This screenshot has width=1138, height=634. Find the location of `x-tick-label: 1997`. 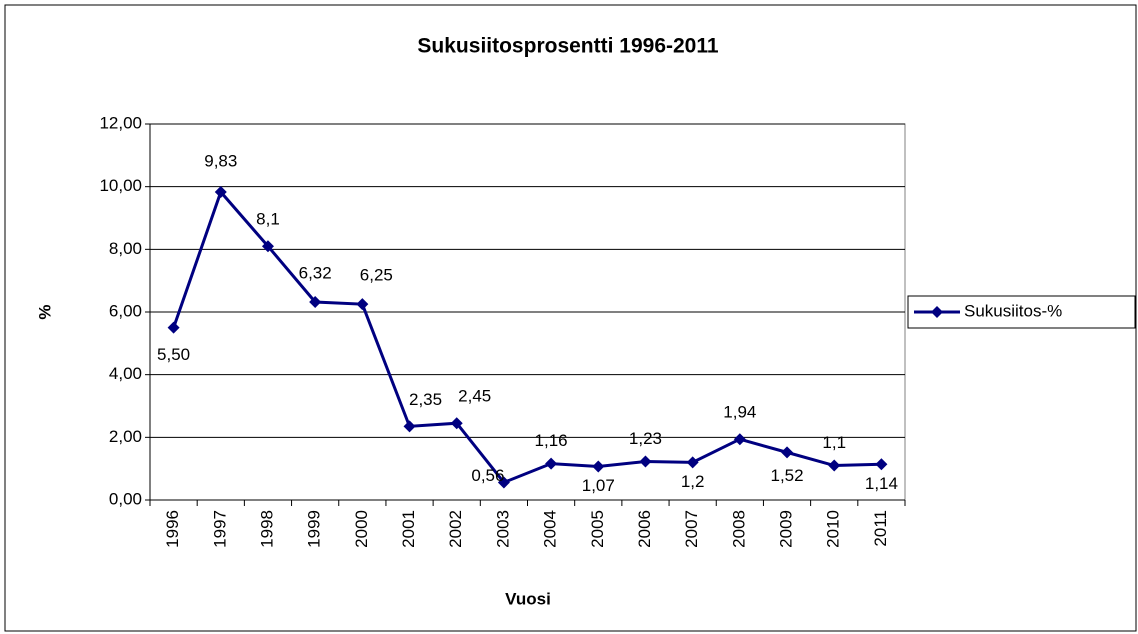

x-tick-label: 1997 is located at coordinates (219, 529).